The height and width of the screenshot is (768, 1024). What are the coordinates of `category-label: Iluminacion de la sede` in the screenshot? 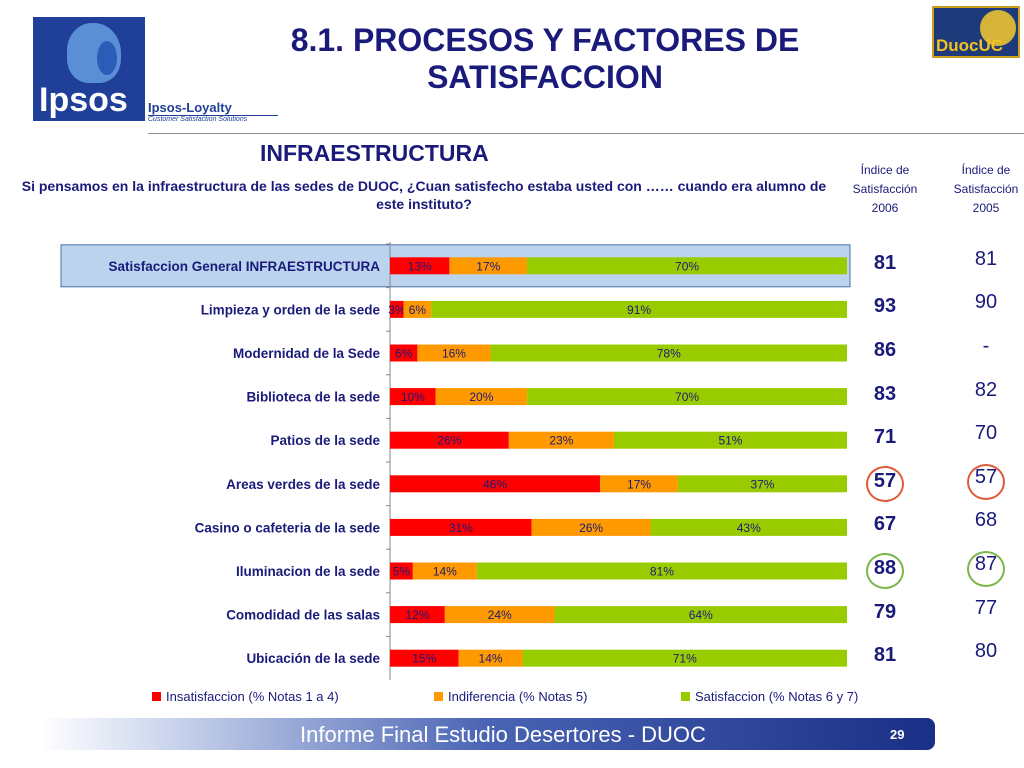 It's located at (308, 571).